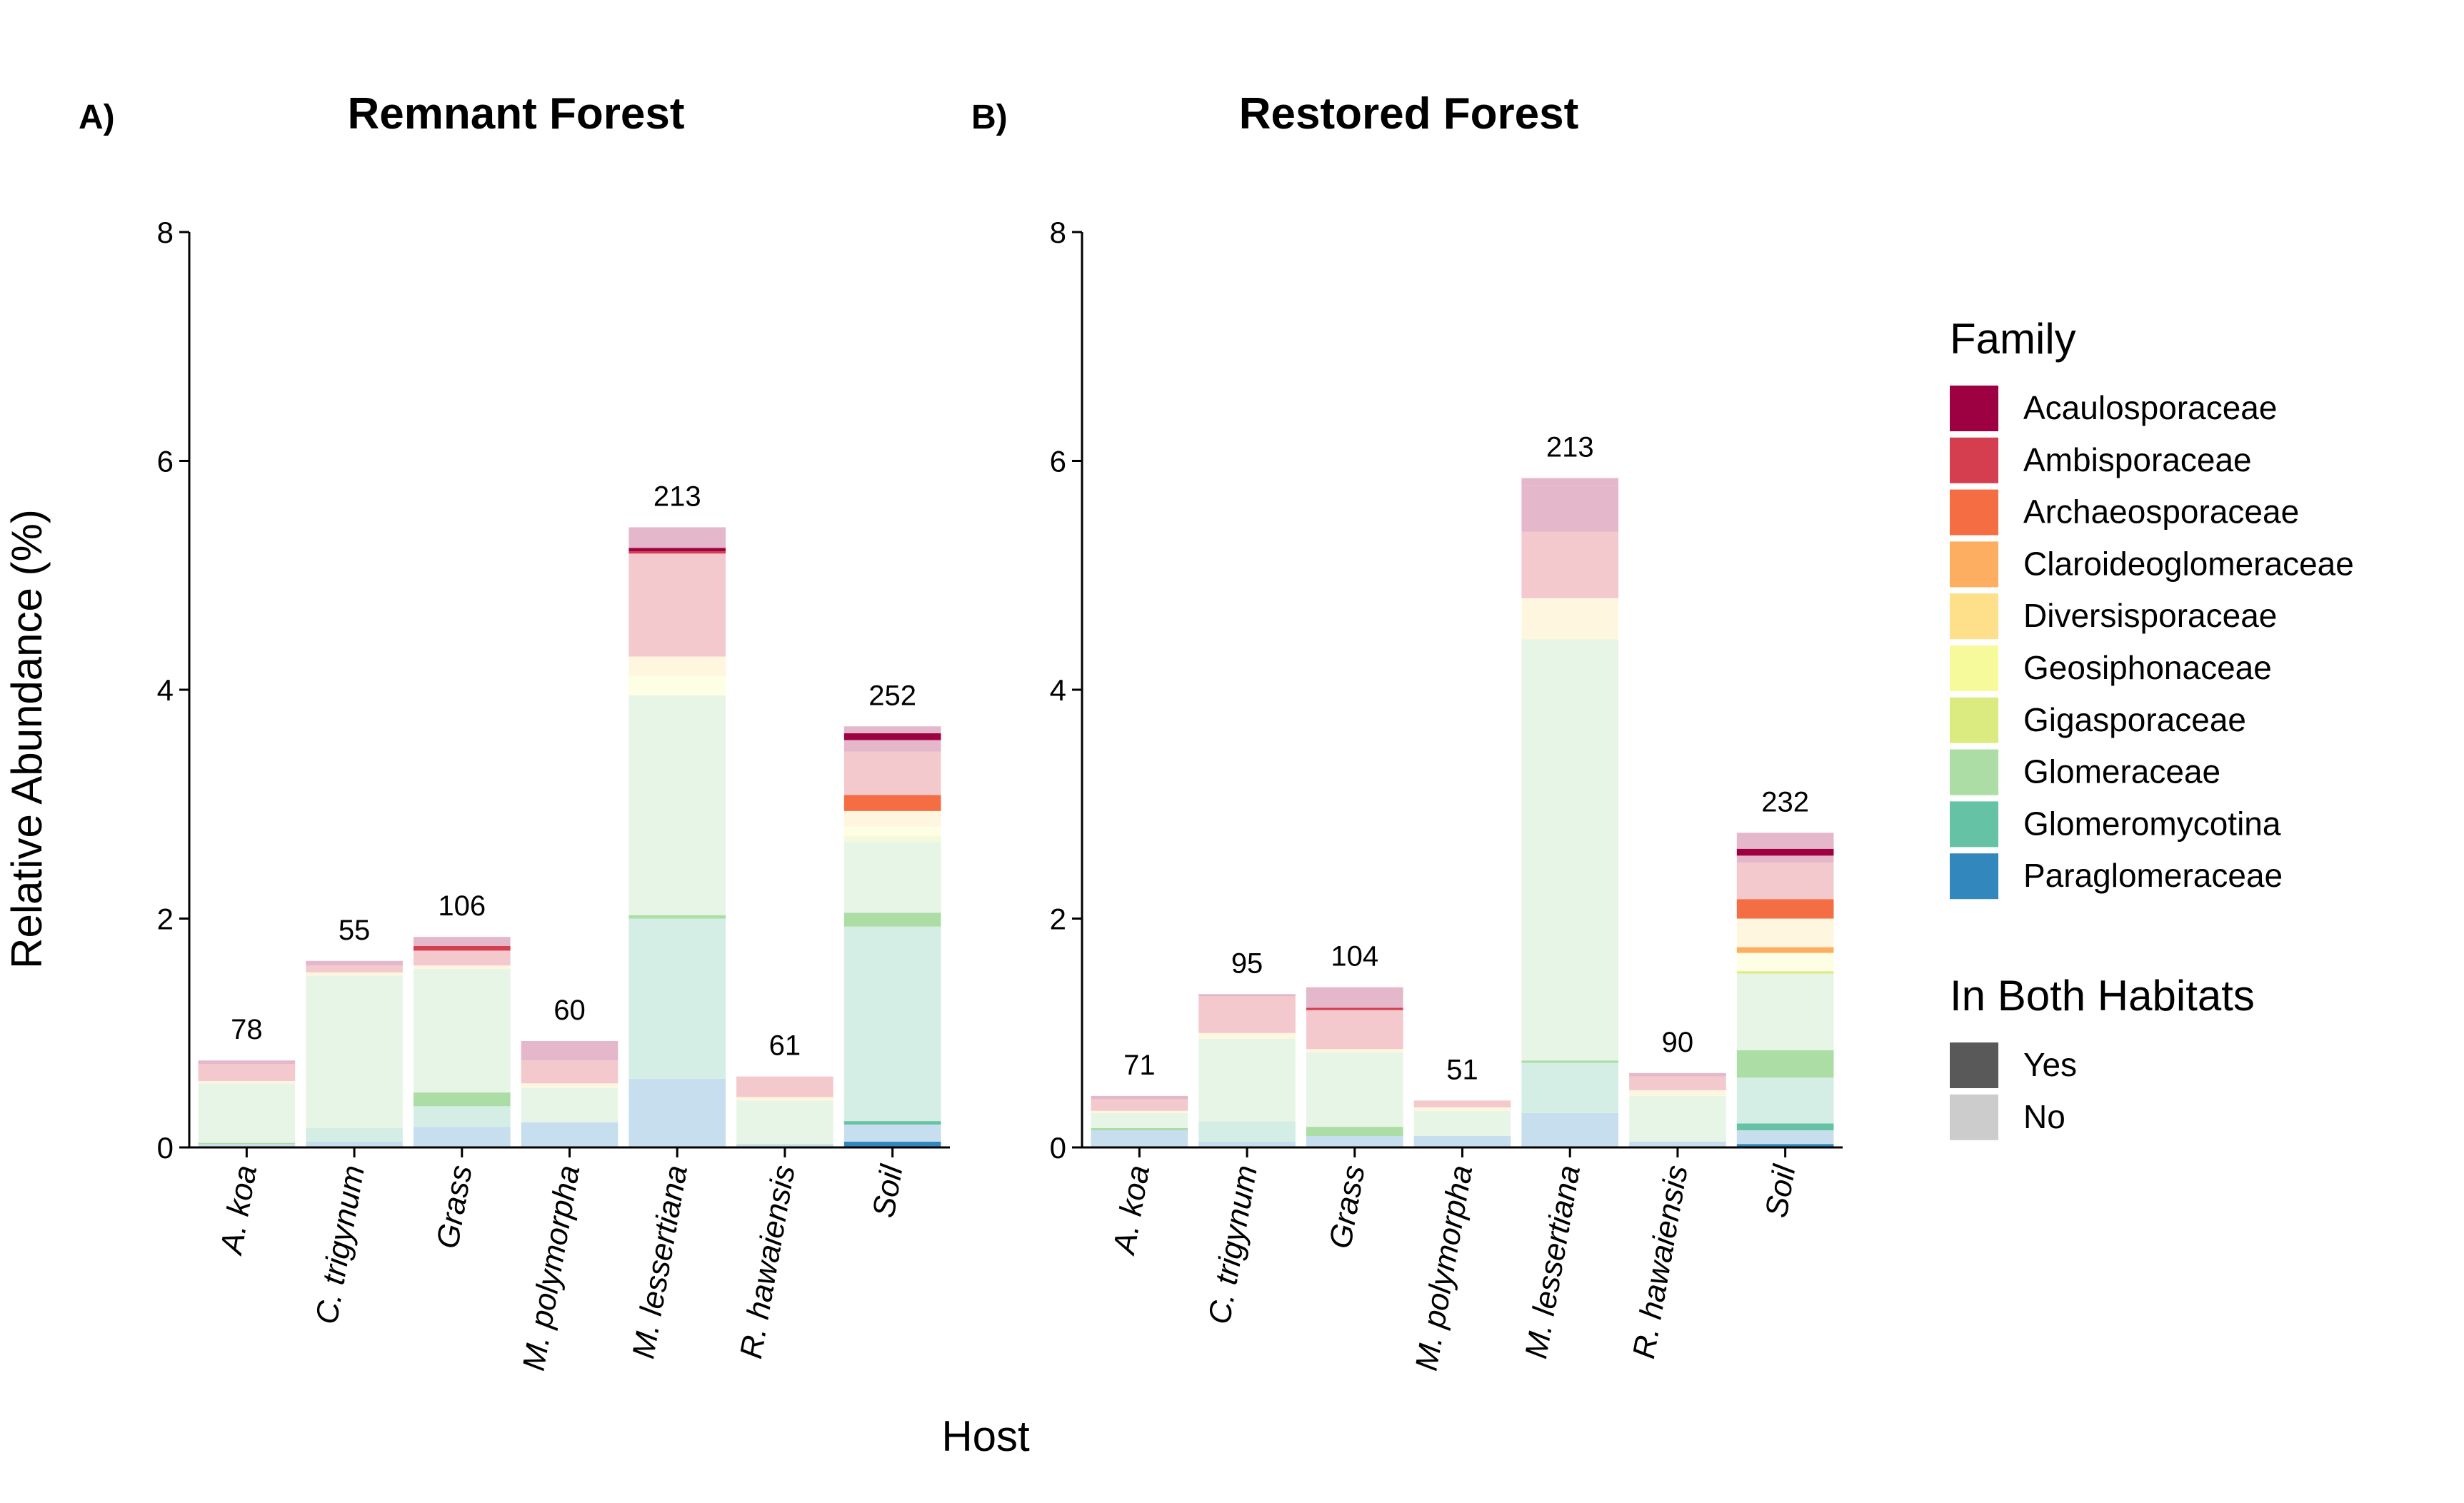 The height and width of the screenshot is (1503, 2464). What do you see at coordinates (340, 1244) in the screenshot?
I see `x-tick-label: C. trigynum` at bounding box center [340, 1244].